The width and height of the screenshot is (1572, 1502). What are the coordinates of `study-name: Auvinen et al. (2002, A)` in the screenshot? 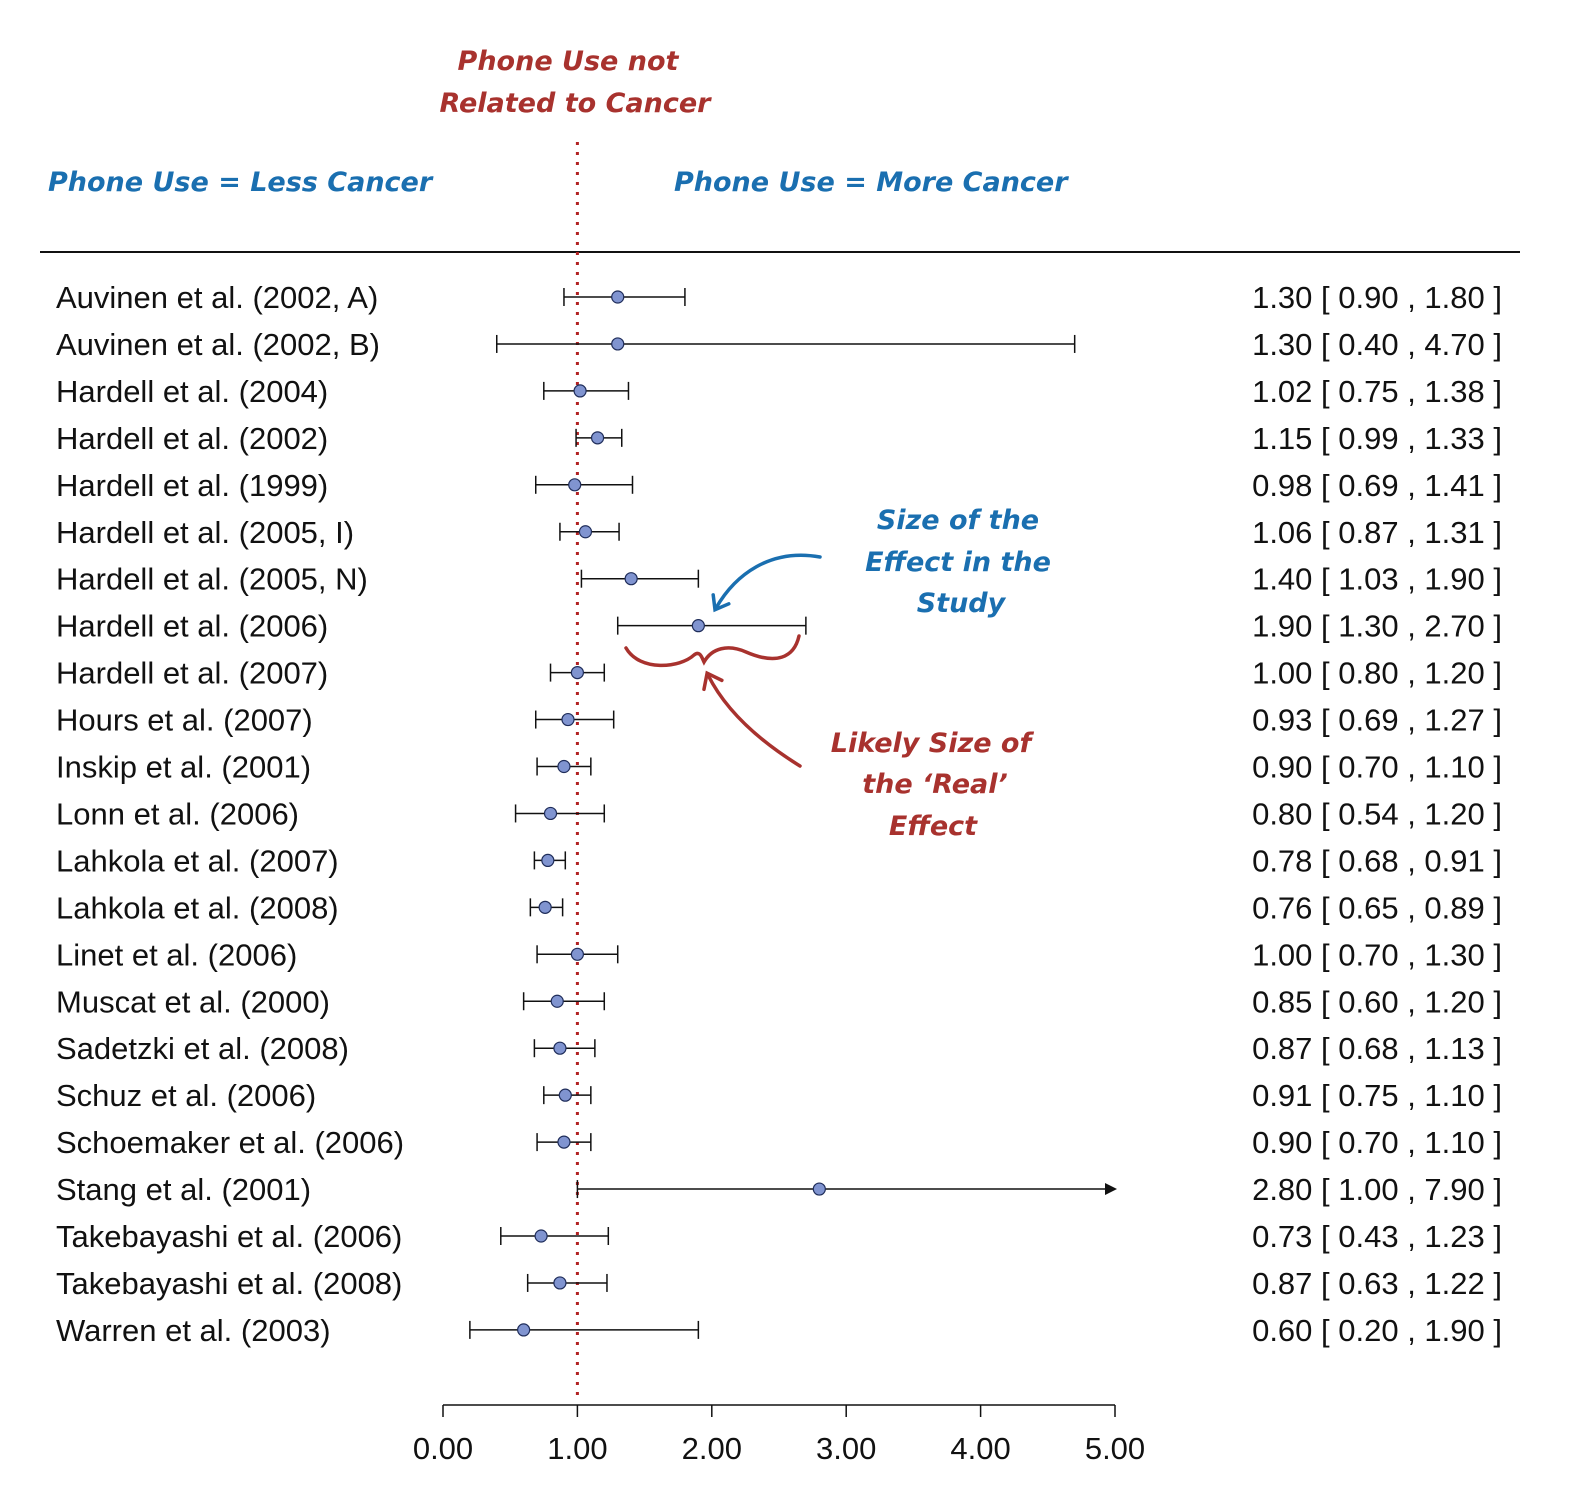 It's located at (217, 297).